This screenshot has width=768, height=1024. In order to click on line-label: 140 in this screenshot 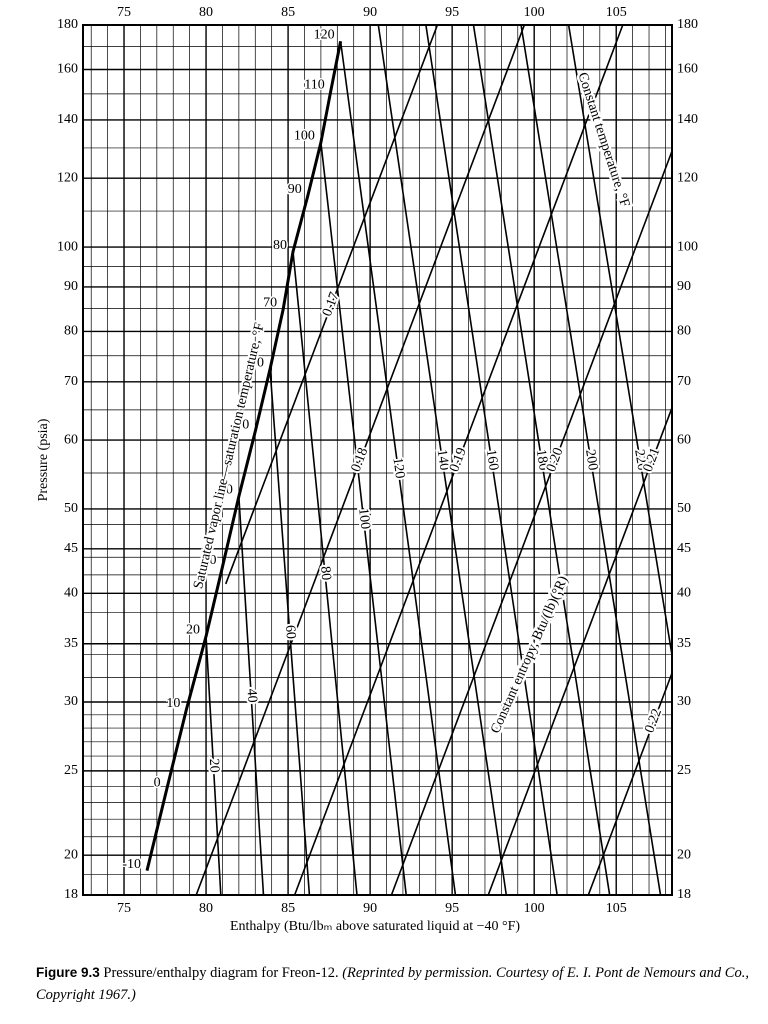, I will do `click(443, 459)`.